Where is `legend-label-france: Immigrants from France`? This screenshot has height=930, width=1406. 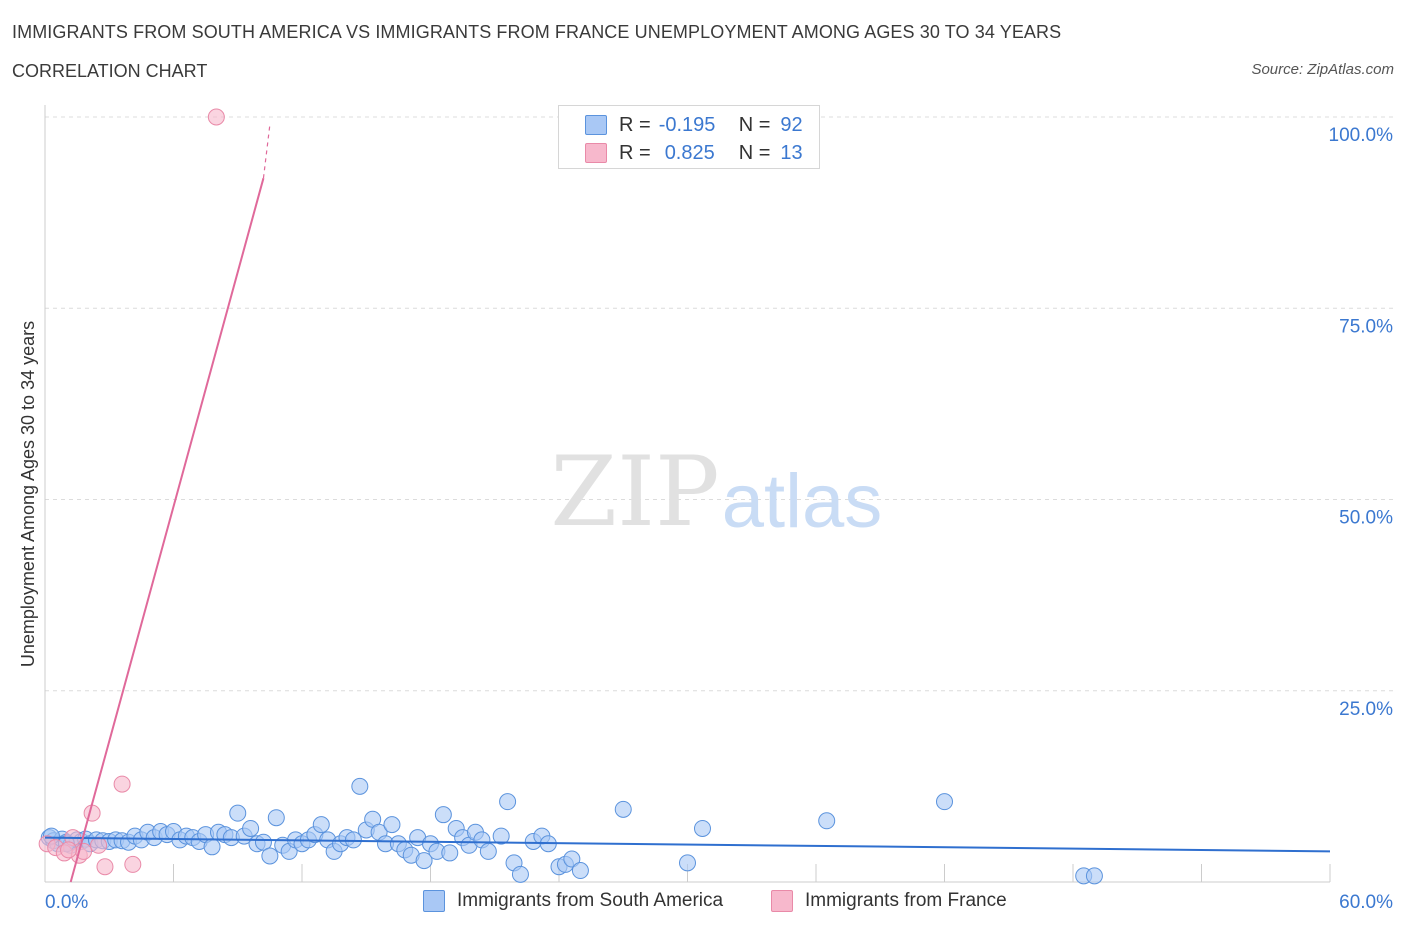 legend-label-france: Immigrants from France is located at coordinates (906, 900).